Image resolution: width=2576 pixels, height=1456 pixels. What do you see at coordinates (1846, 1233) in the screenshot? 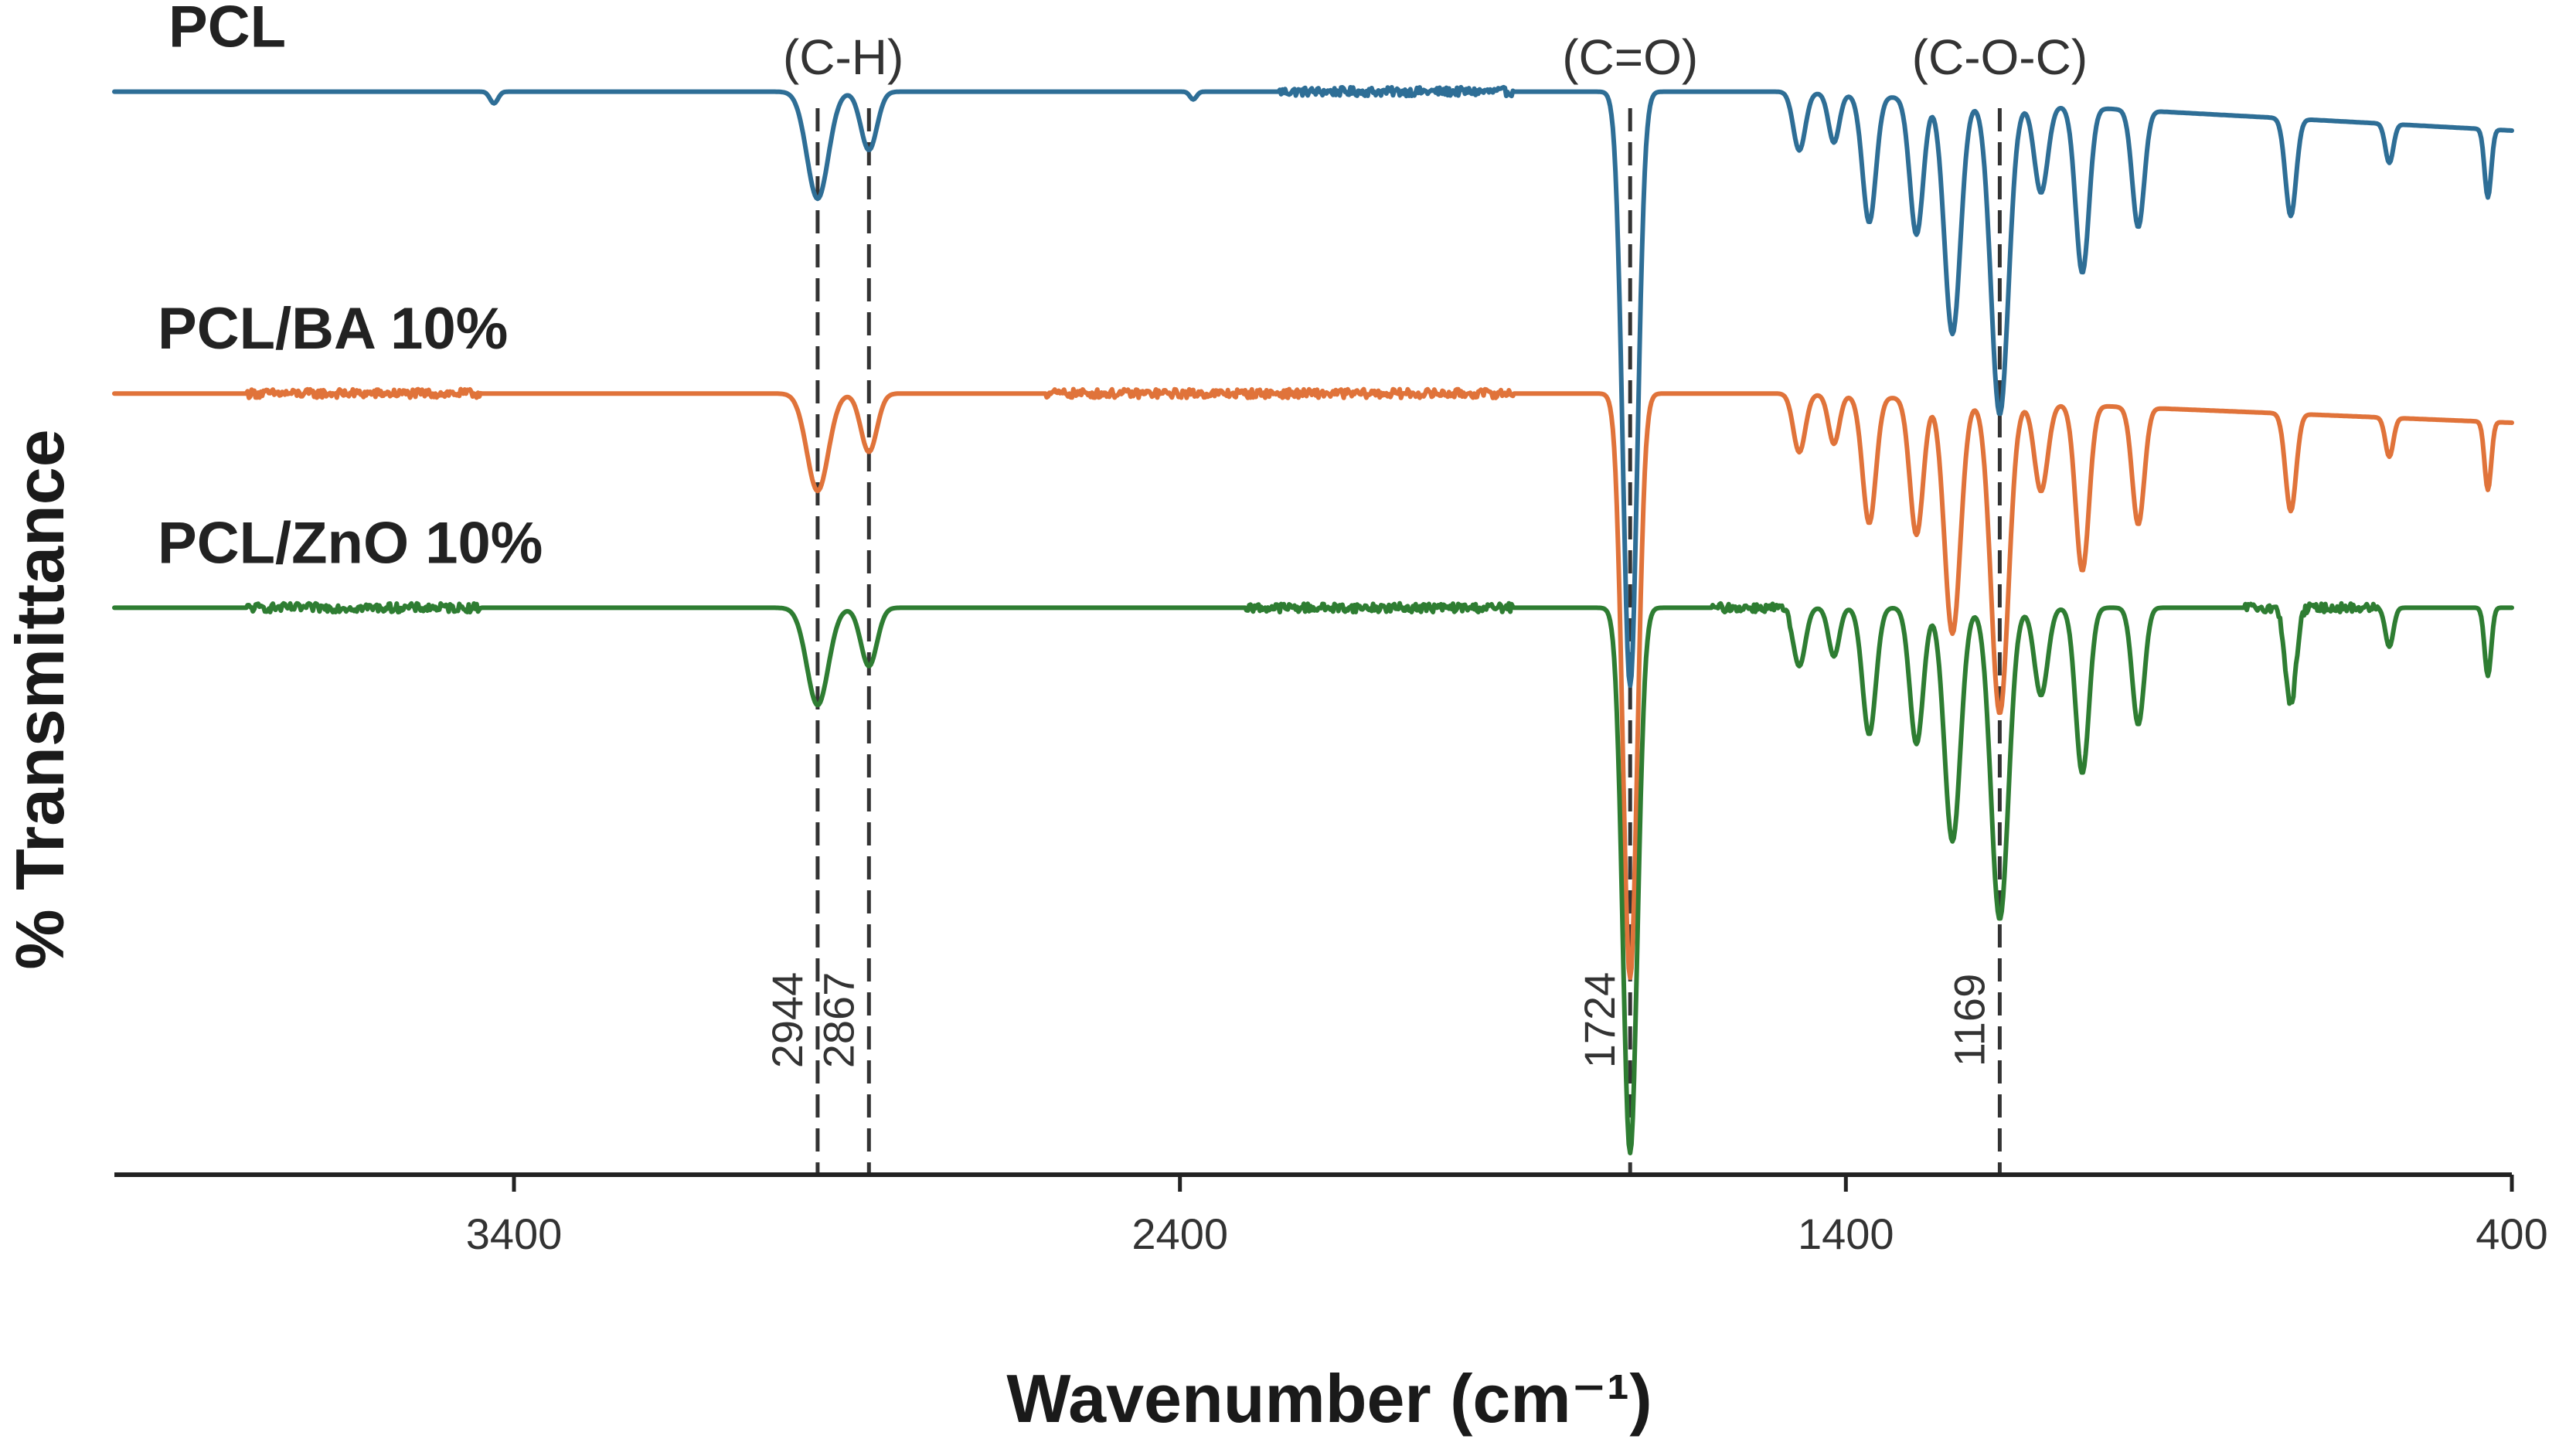
I see `x-tick-label-1400: 1400` at bounding box center [1846, 1233].